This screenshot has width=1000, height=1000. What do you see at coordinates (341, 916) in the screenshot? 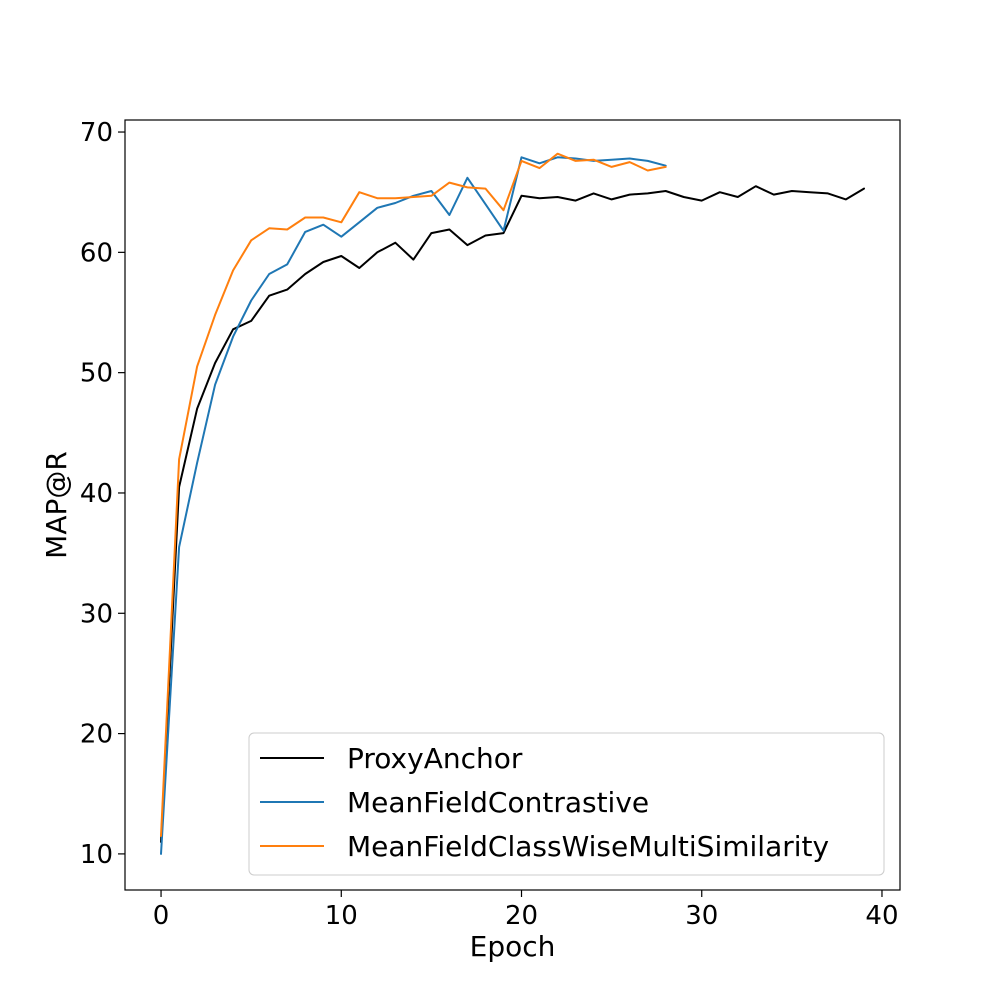
I see `x-tick-label: 10` at bounding box center [341, 916].